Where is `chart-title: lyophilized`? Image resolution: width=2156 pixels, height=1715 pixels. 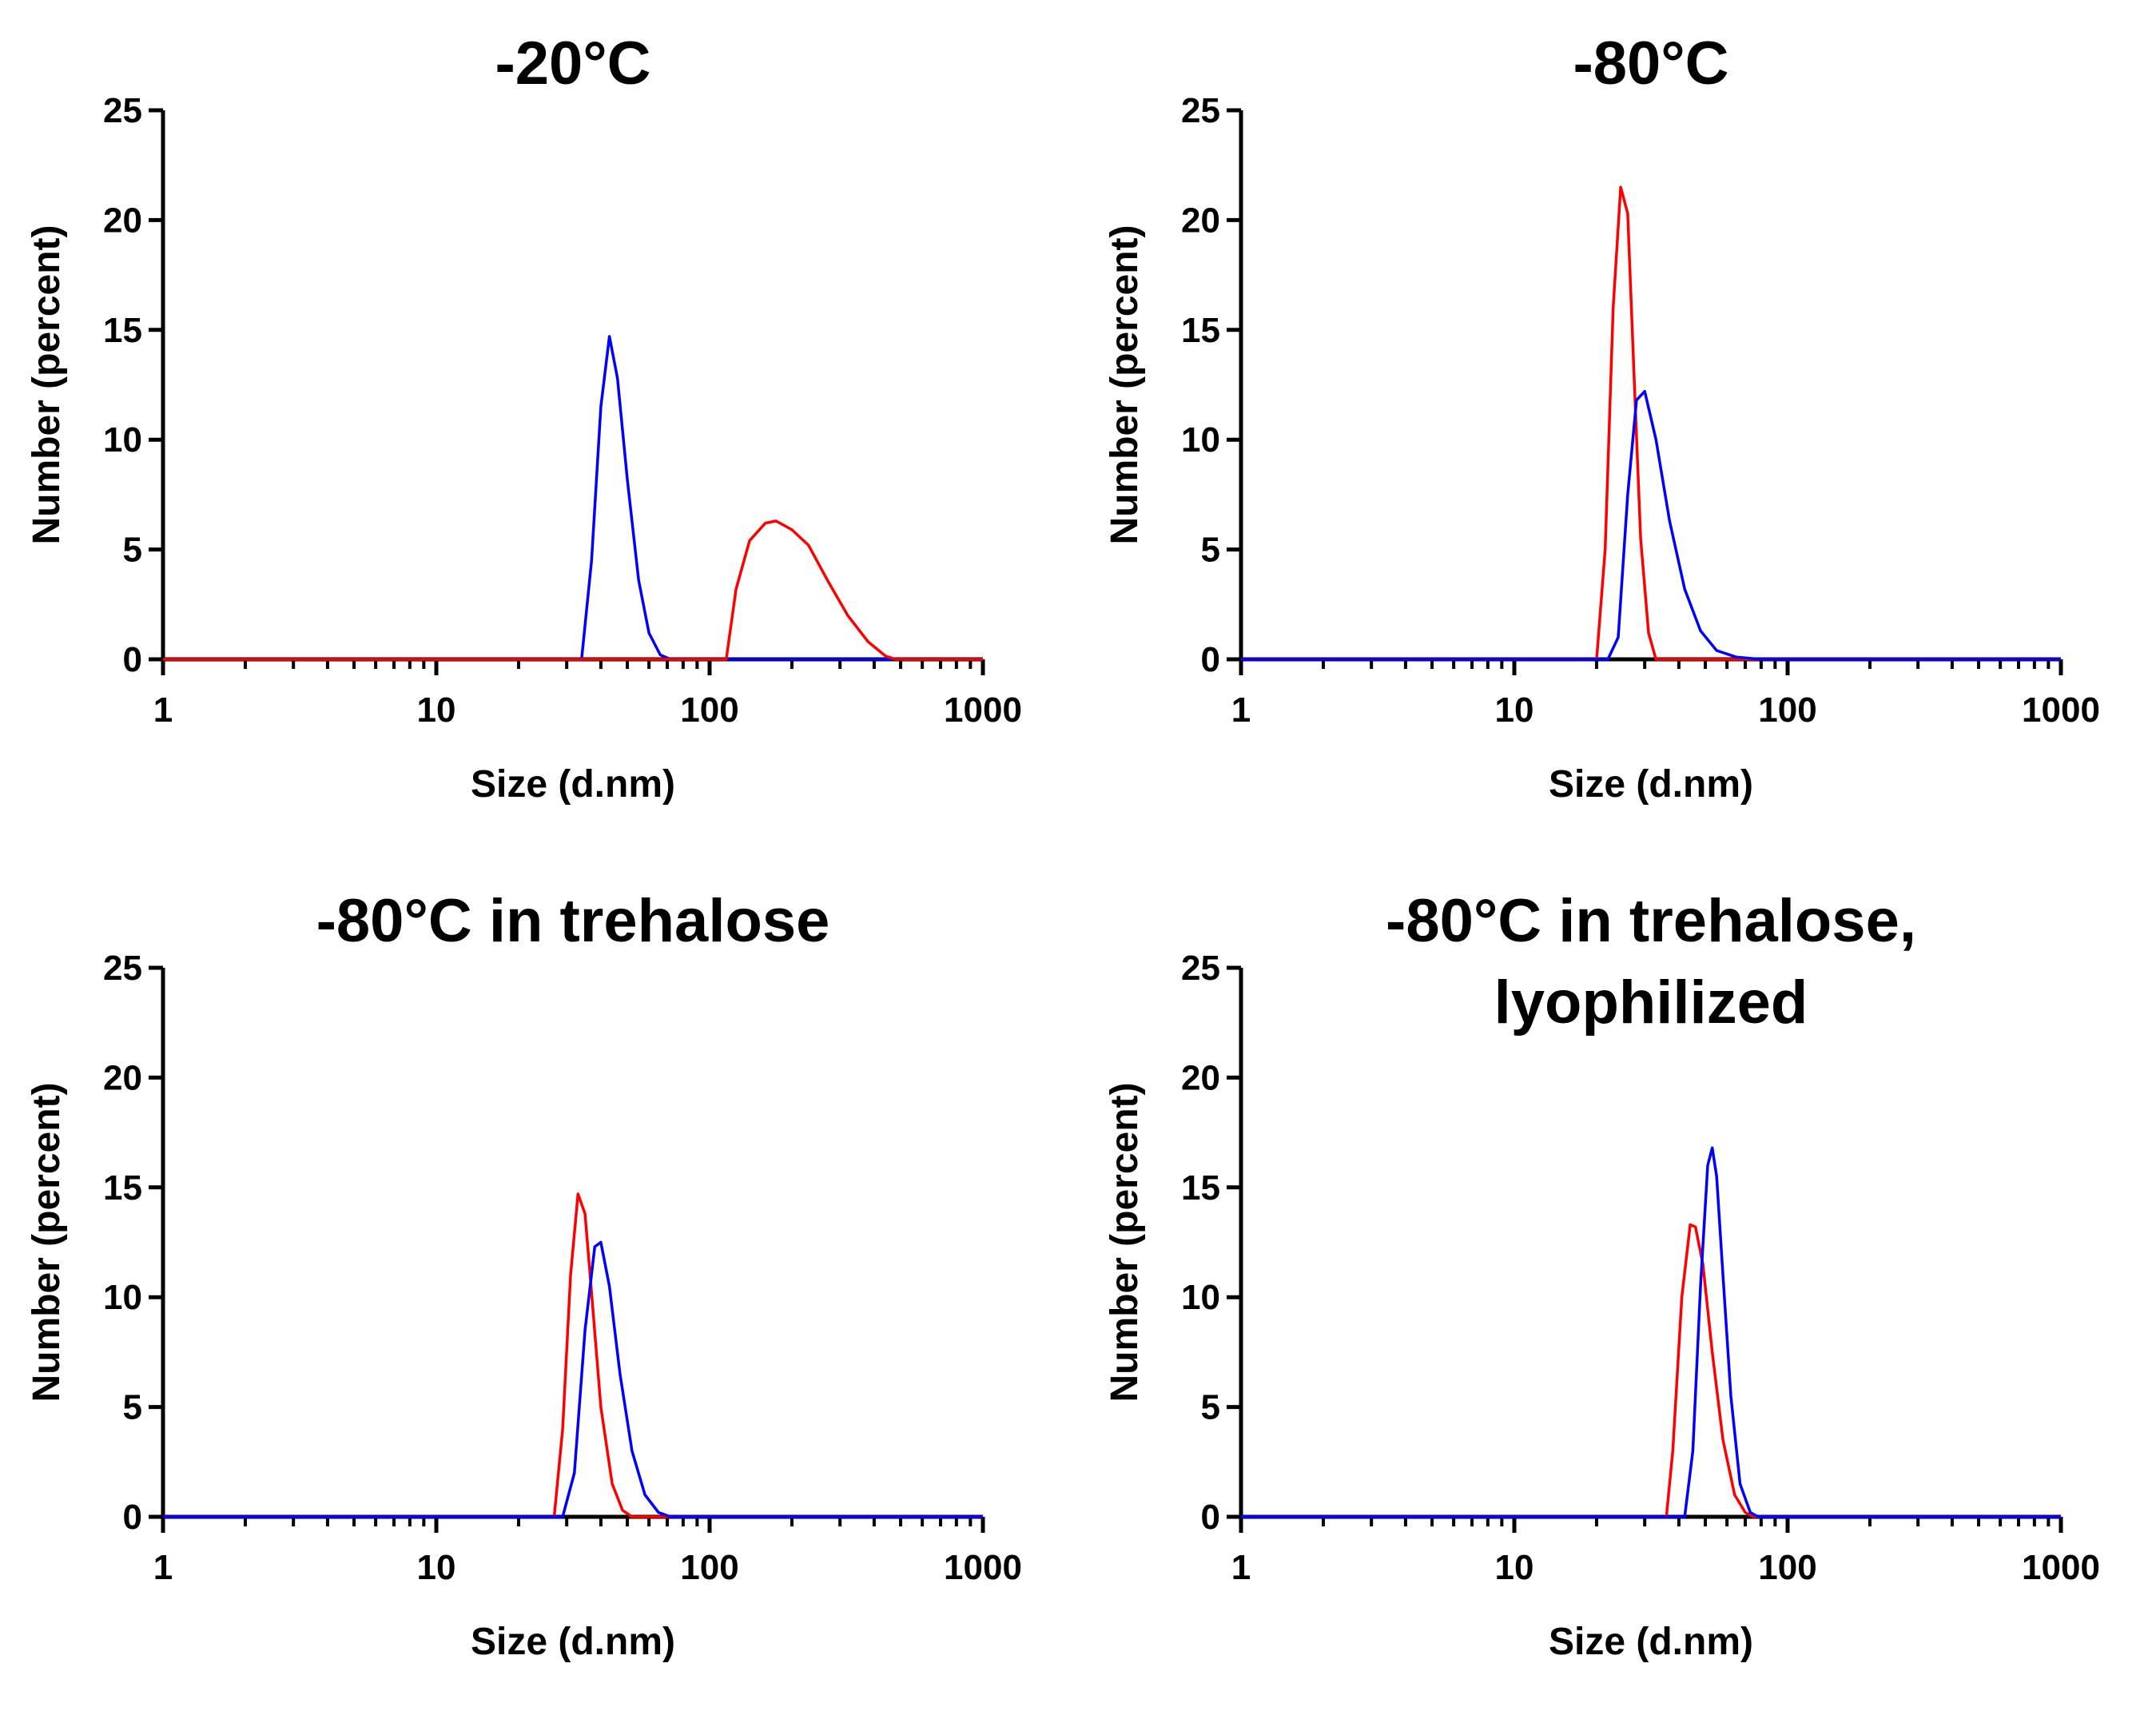 chart-title: lyophilized is located at coordinates (1651, 1003).